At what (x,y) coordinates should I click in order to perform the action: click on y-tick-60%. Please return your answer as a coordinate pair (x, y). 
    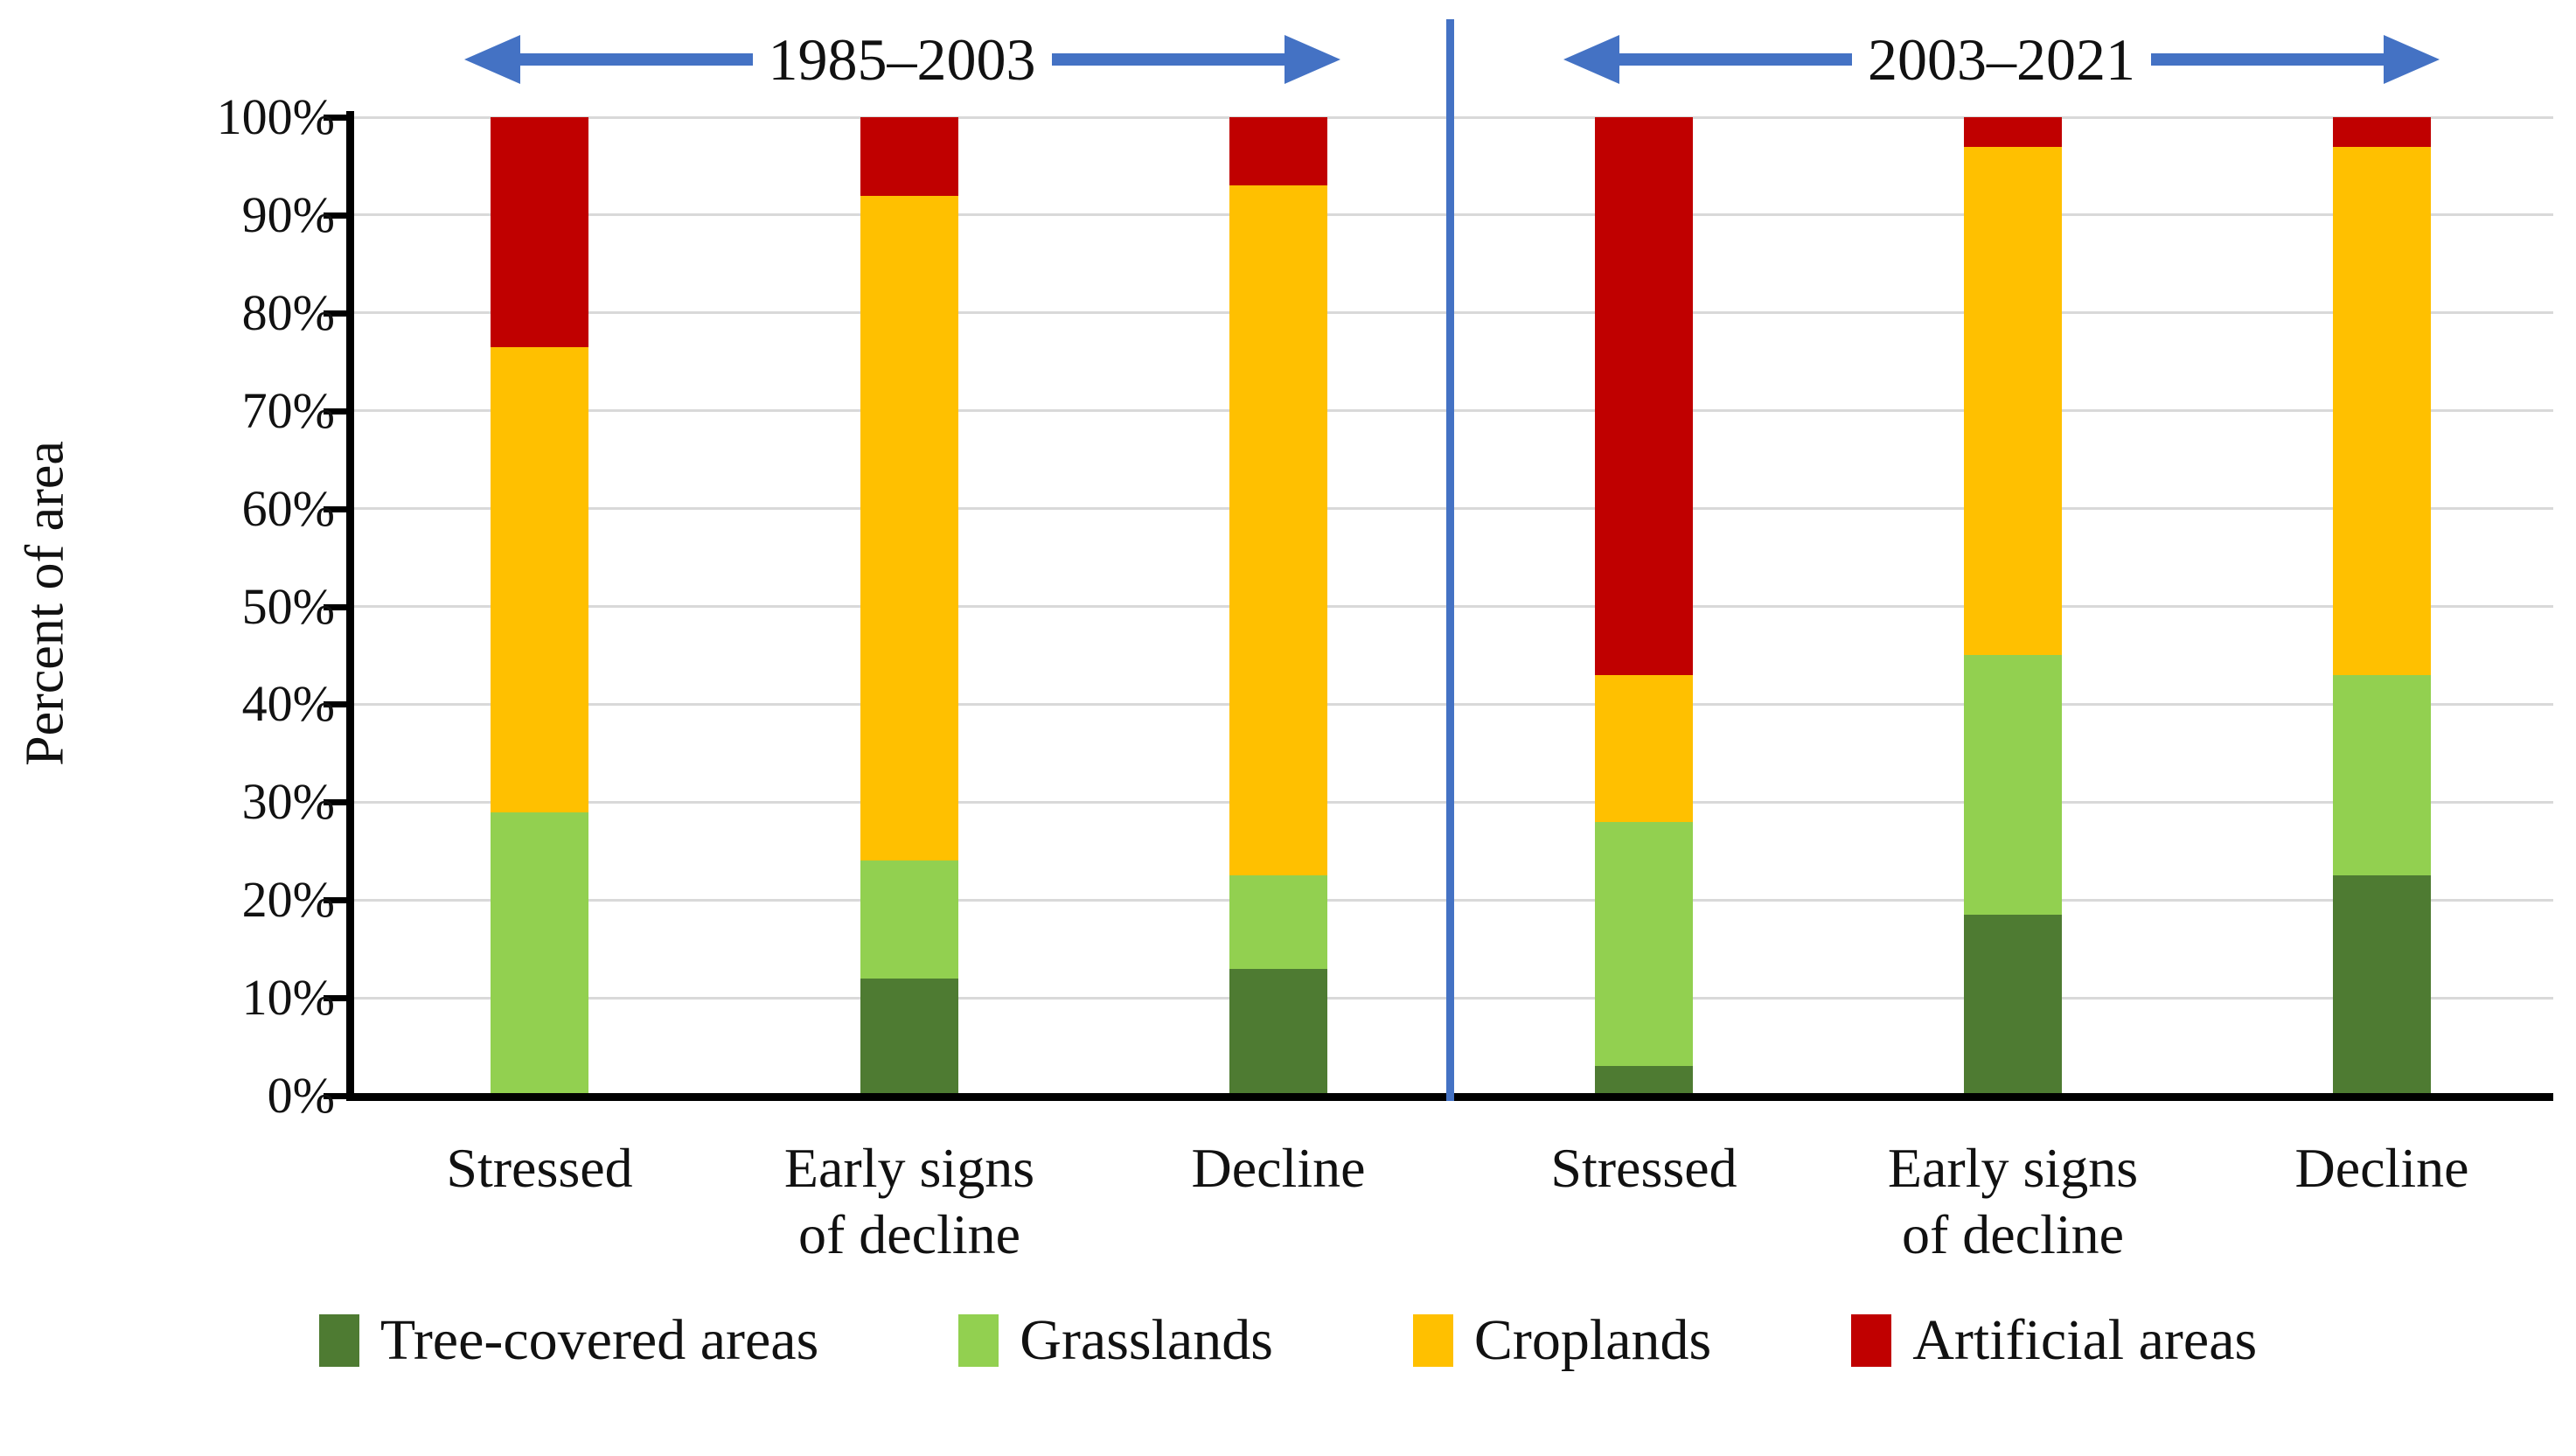
    Looking at the image, I should click on (335, 508).